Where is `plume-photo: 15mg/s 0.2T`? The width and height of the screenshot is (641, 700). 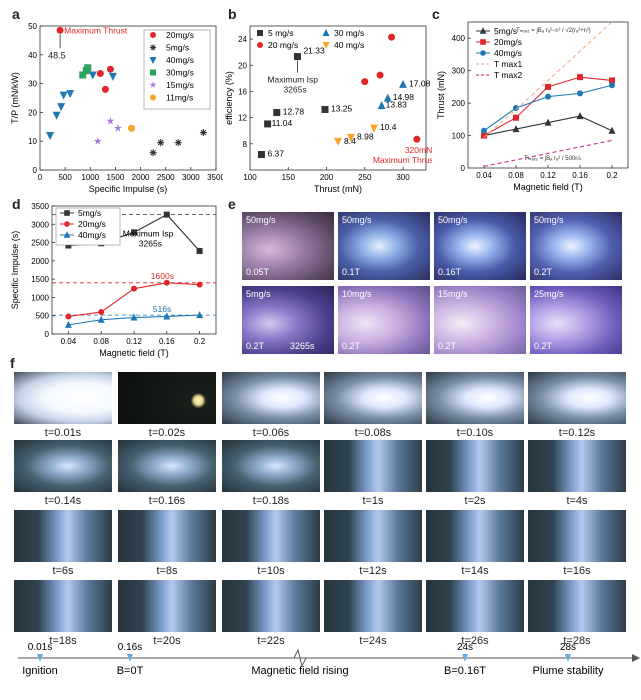 plume-photo: 15mg/s 0.2T is located at coordinates (480, 320).